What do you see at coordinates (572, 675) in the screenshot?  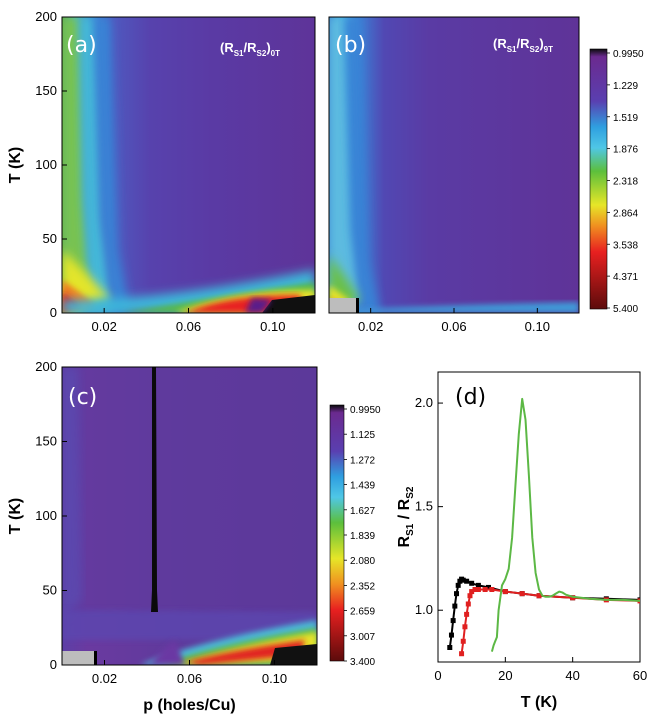 I see `x-tick-label: 40` at bounding box center [572, 675].